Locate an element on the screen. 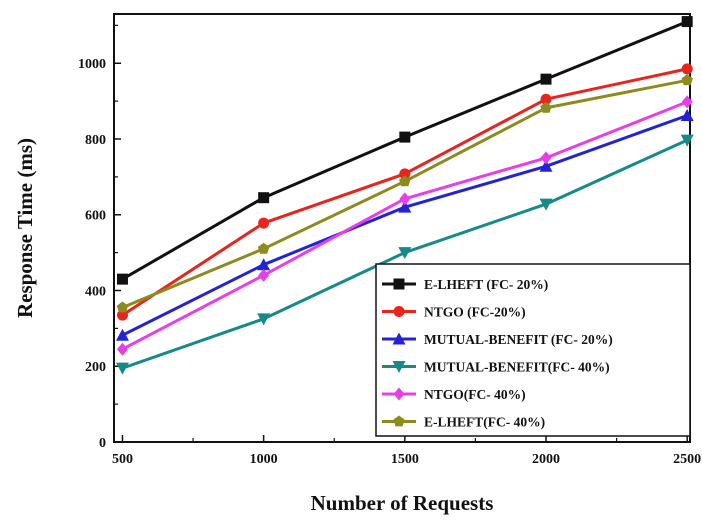 Image resolution: width=702 pixels, height=523 pixels. legend-label: MUTUAL-BENEFIT(FC- 40%) is located at coordinates (517, 367).